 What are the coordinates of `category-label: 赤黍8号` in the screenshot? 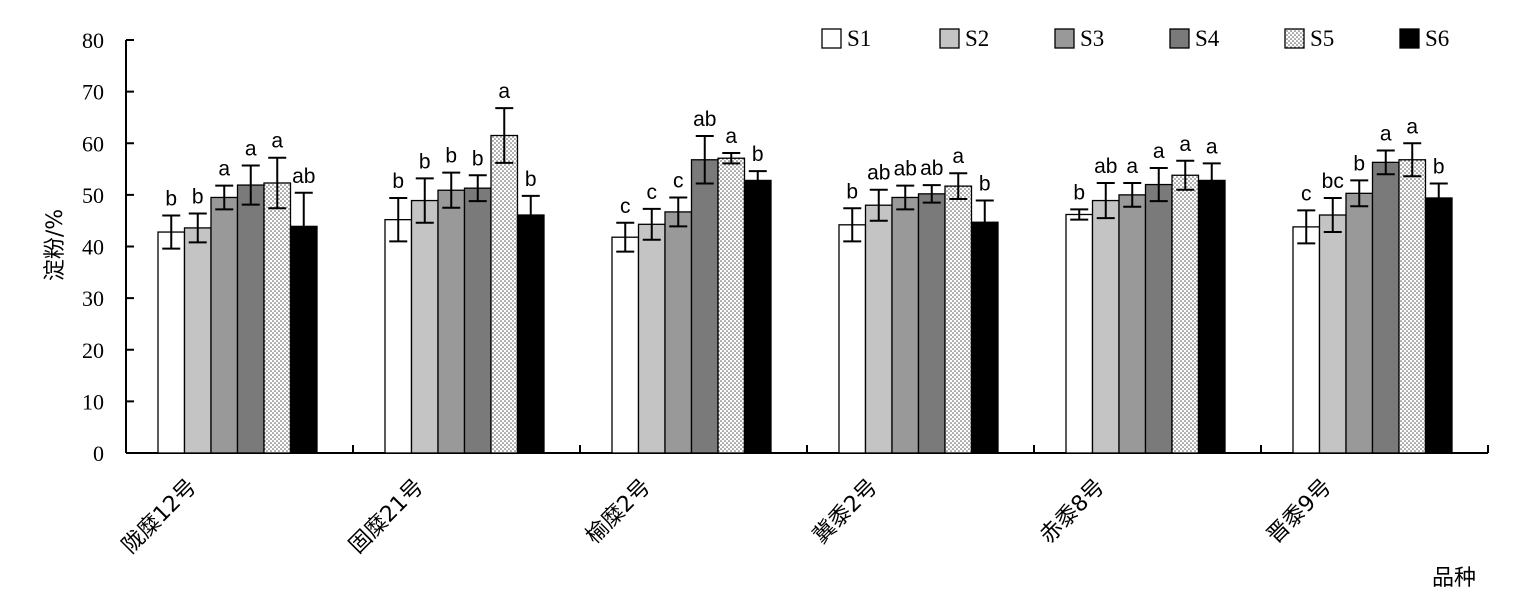 It's located at (1072, 512).